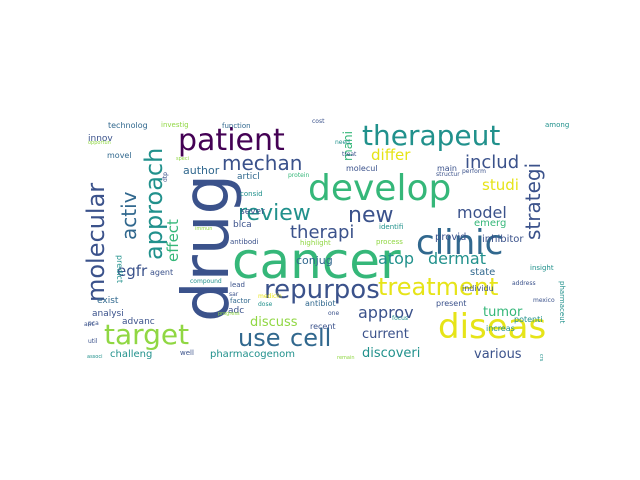 The height and width of the screenshot is (480, 640). I want to click on cloud-word-discoveri: discoveri, so click(391, 353).